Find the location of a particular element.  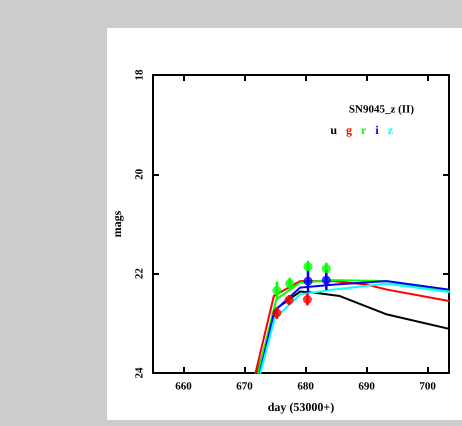

x-tick-label: 680 is located at coordinates (305, 386).